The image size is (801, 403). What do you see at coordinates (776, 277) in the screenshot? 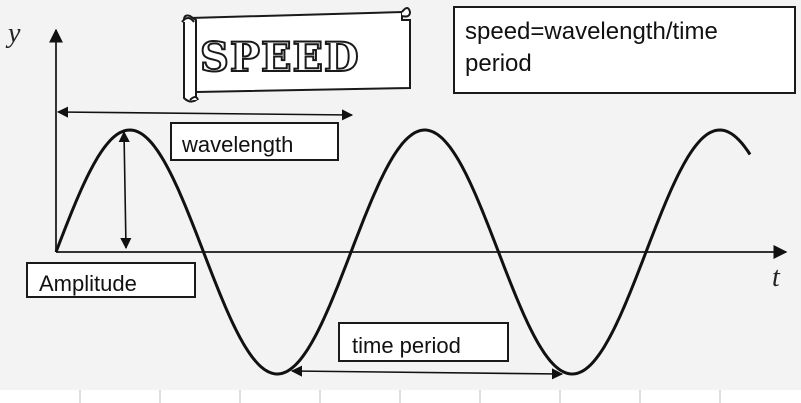
I see `t-axis-label: t` at bounding box center [776, 277].